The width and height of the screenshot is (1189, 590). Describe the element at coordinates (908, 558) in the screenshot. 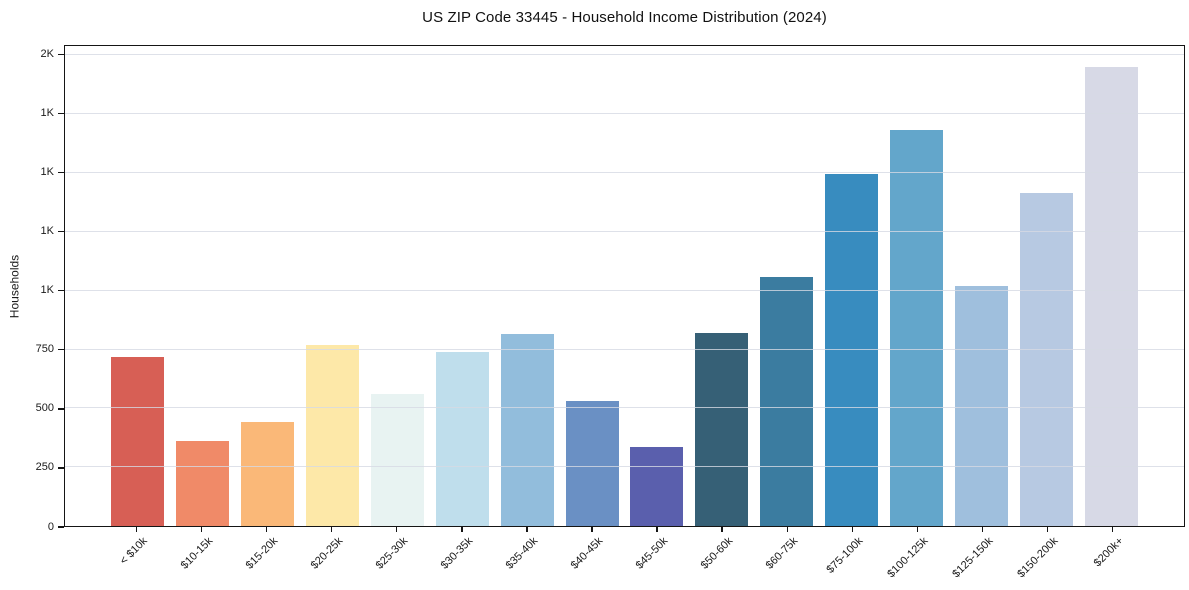

I see `x-tick-label: $100-125k` at that location.